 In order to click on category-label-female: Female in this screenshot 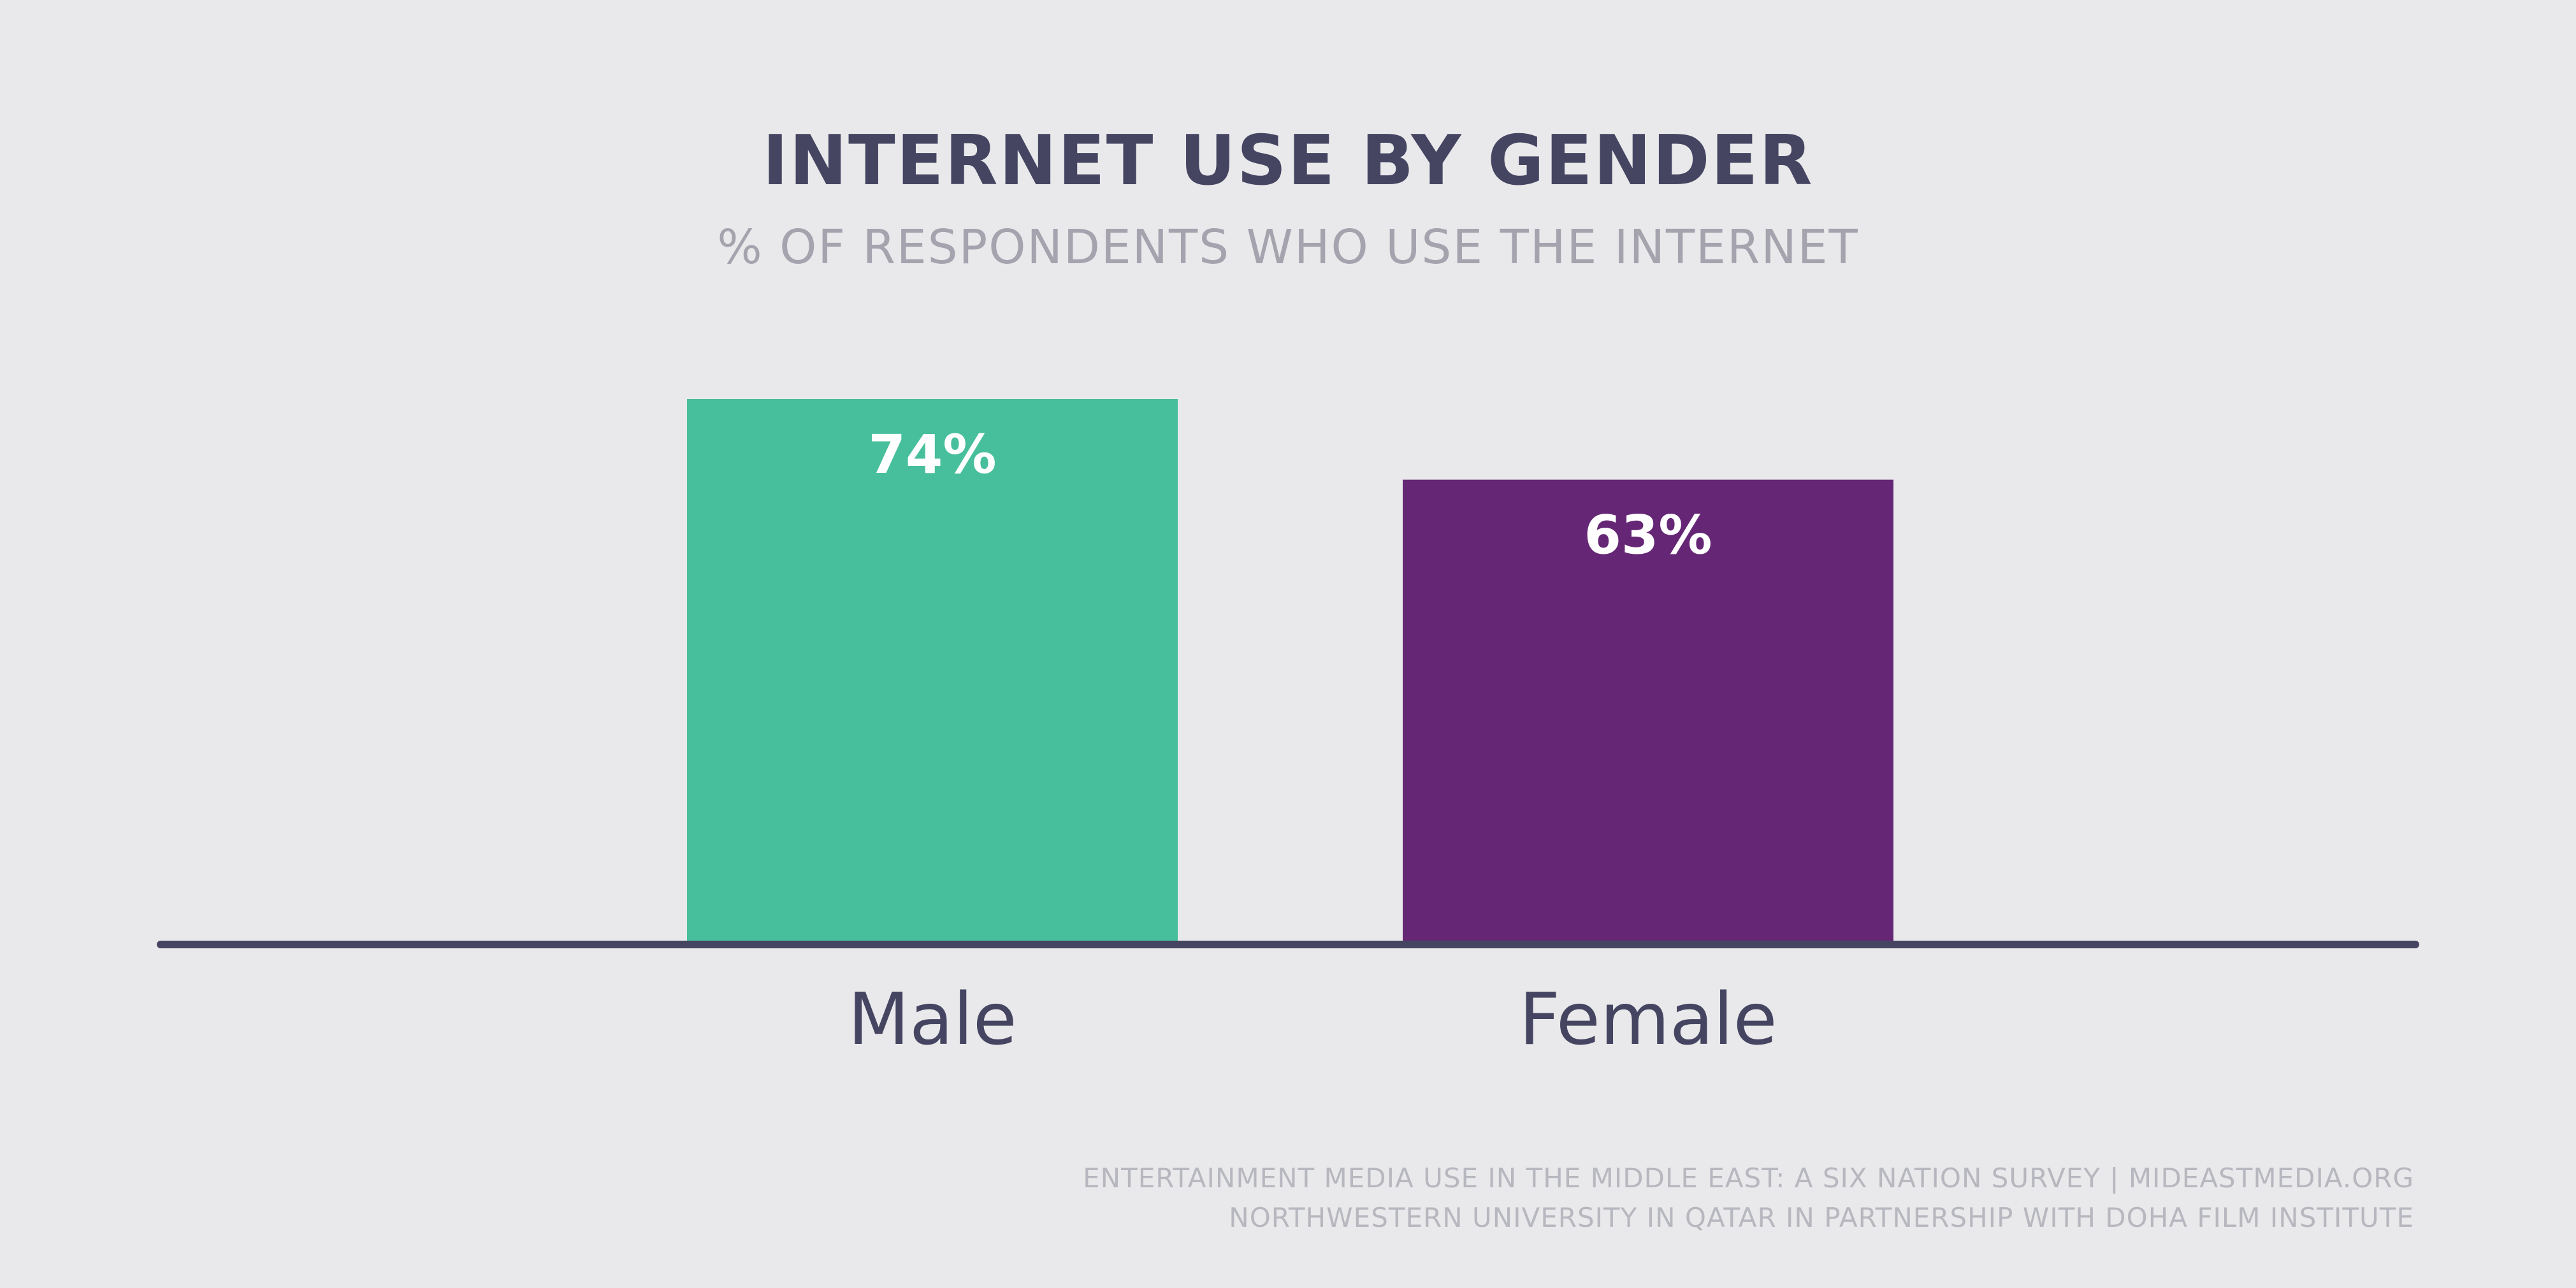, I will do `click(1648, 1019)`.